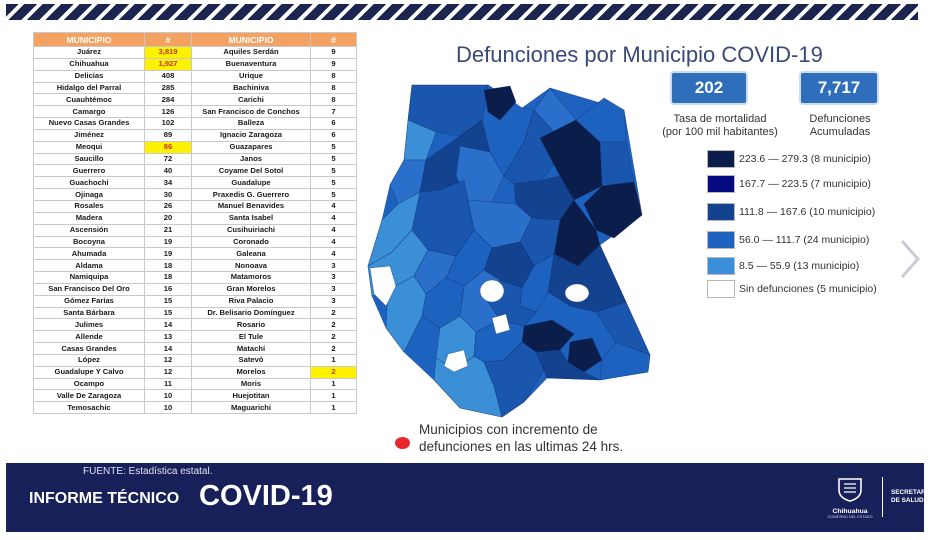 The height and width of the screenshot is (540, 946). Describe the element at coordinates (195, 39) in the screenshot. I see `table-header-row: MUNICIPIO # MUNICIPIO #` at that location.